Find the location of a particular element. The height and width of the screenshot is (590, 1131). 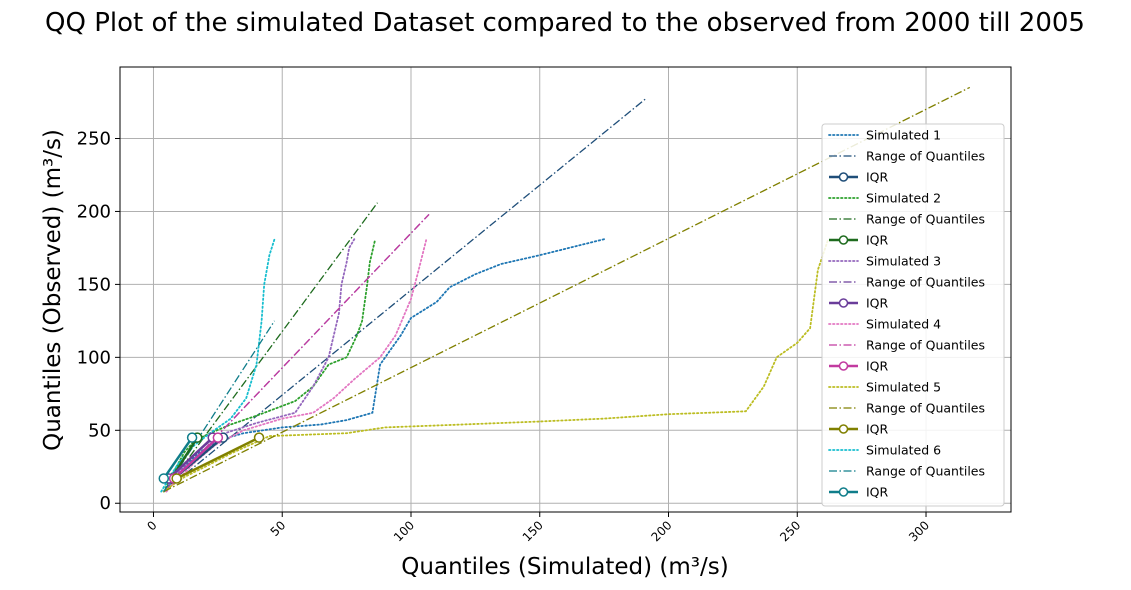

simulated-6-line is located at coordinates (218, 365).